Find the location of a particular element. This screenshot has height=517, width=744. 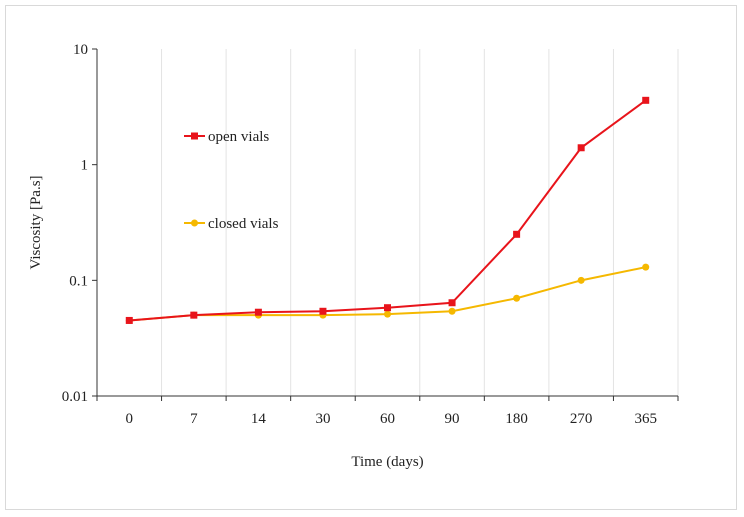

legend-item-closed-vials: closed vials is located at coordinates (231, 224).